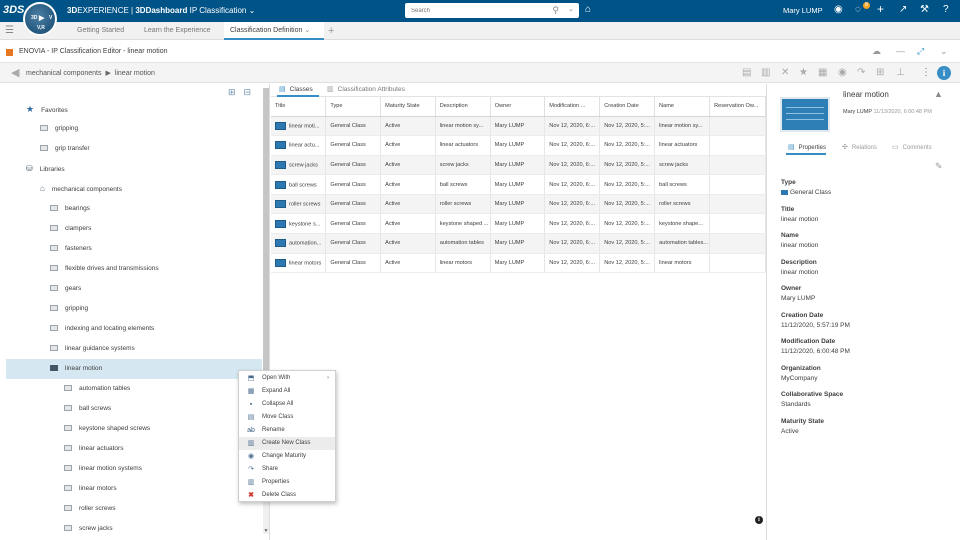 The width and height of the screenshot is (960, 540). What do you see at coordinates (88, 529) in the screenshot?
I see `tree-item: screw jacks` at bounding box center [88, 529].